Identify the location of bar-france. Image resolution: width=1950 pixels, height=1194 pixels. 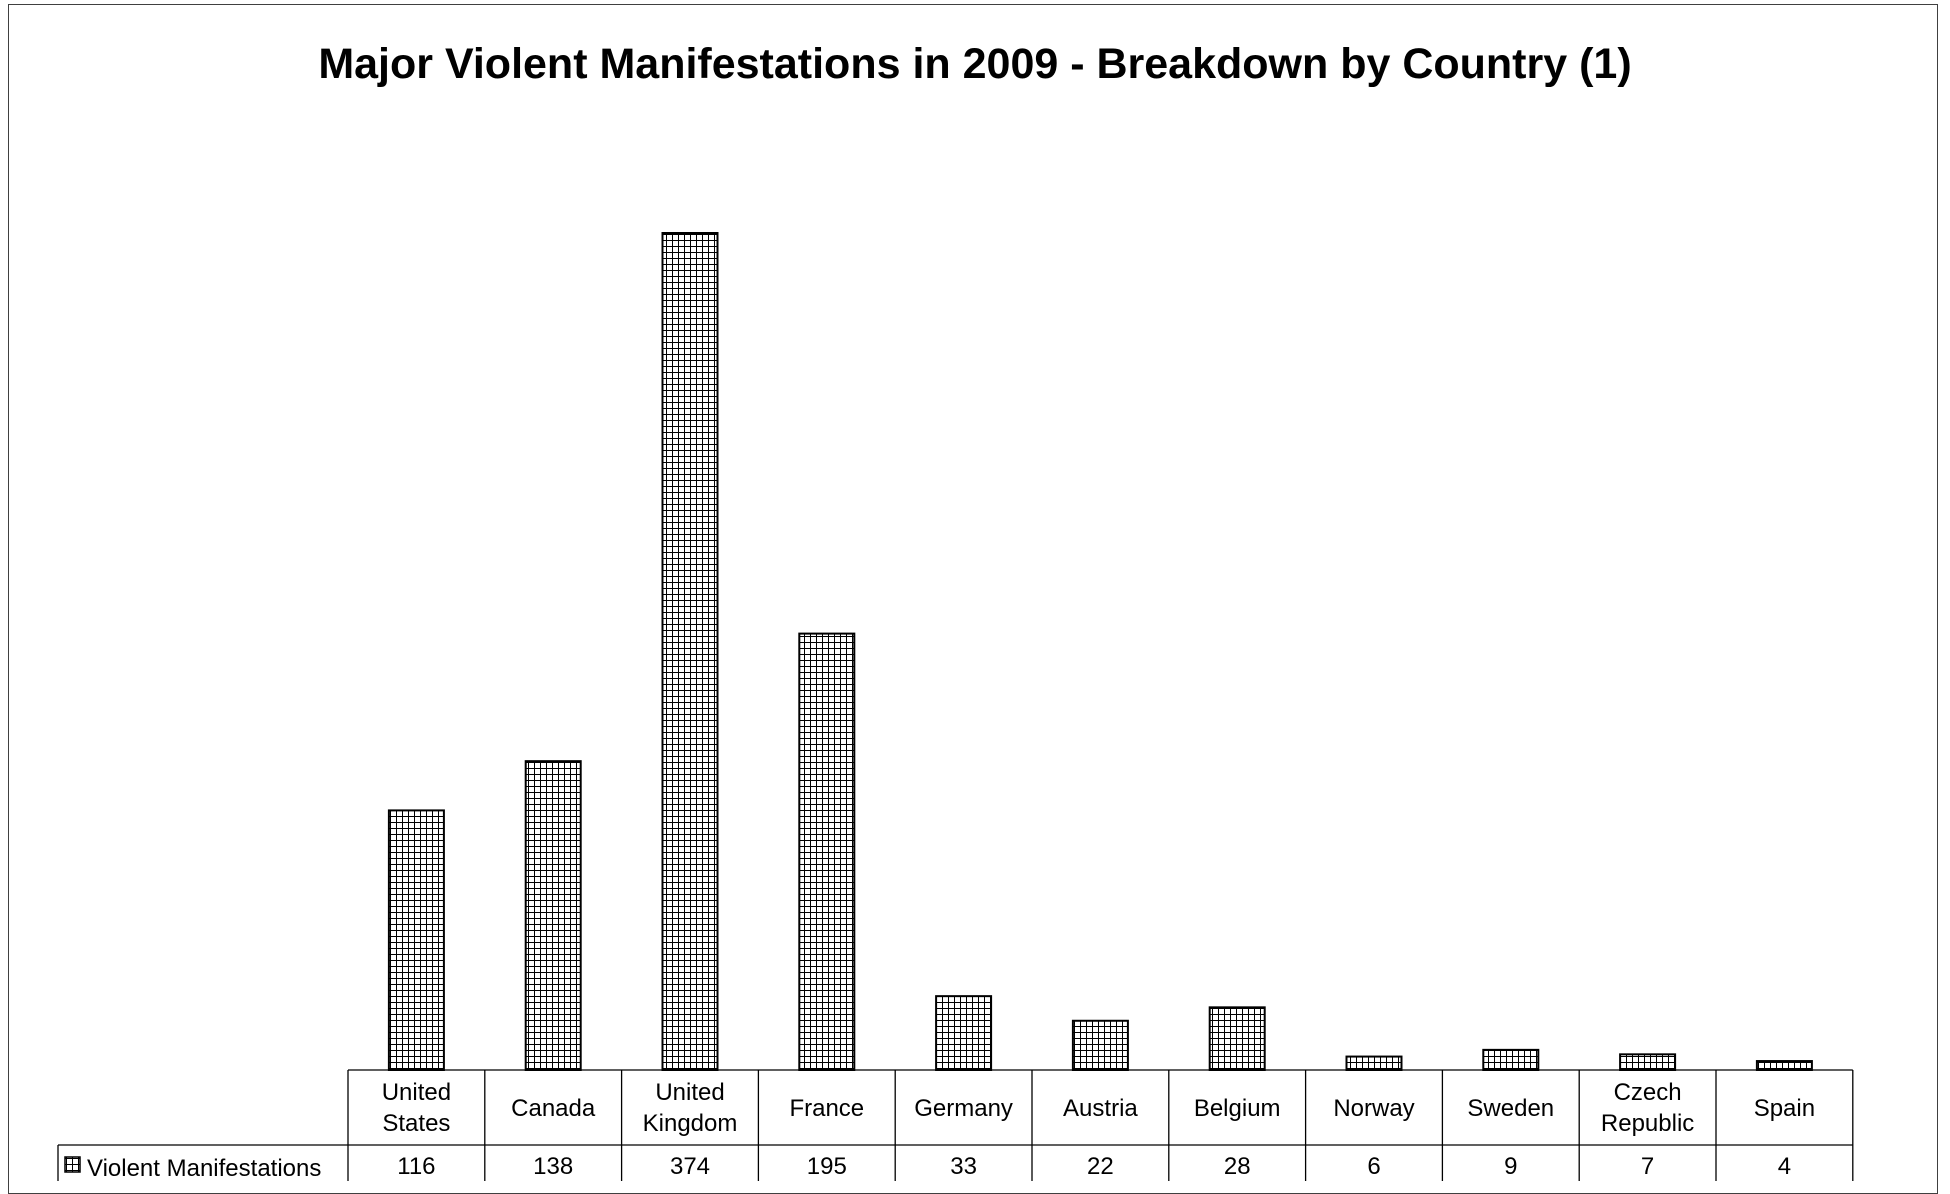
(827, 851).